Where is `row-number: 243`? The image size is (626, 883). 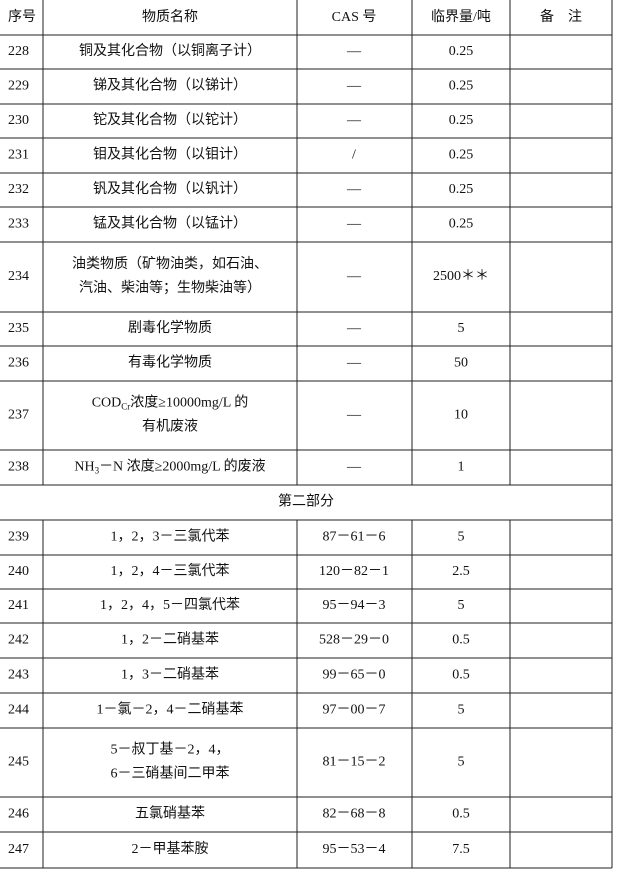 row-number: 243 is located at coordinates (18, 675).